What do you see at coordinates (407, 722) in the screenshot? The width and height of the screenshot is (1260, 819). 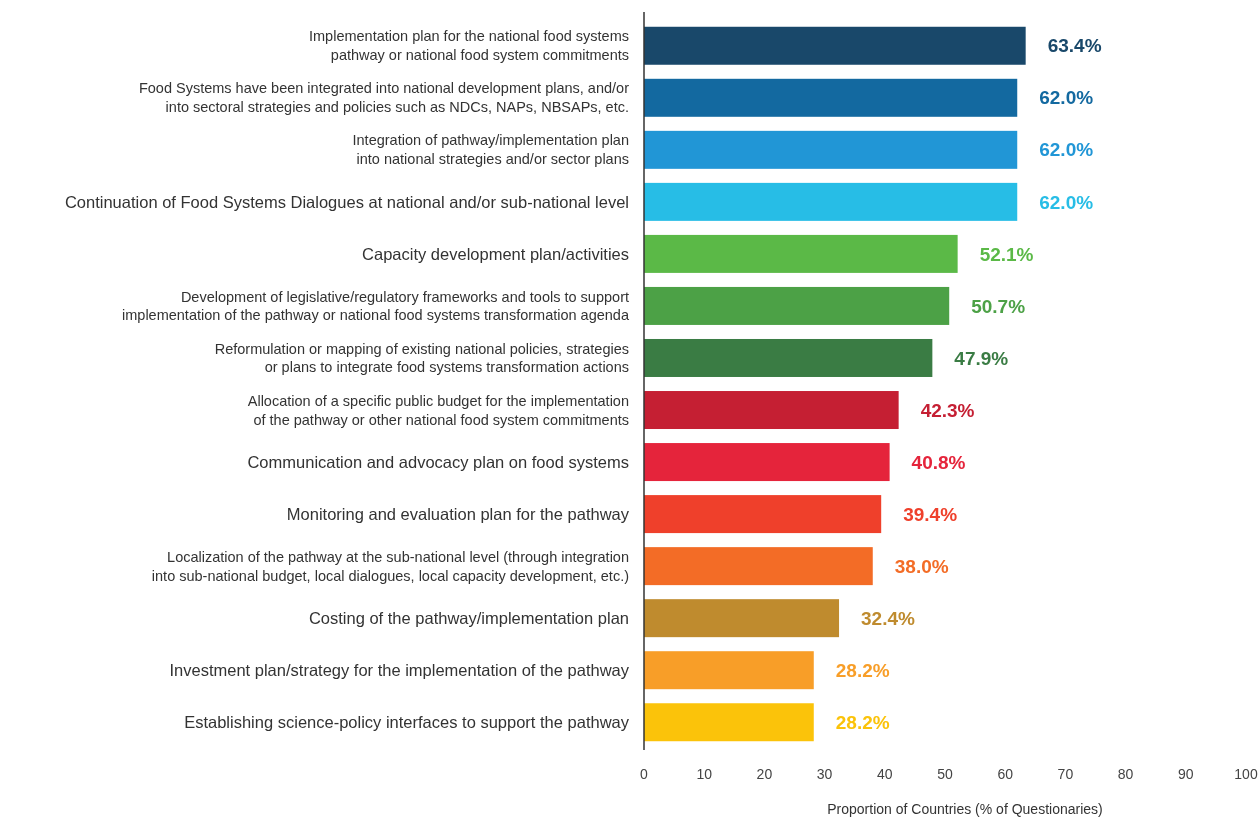 I see `y-tick-label: Establishing science-policy interfaces to support the pathway` at bounding box center [407, 722].